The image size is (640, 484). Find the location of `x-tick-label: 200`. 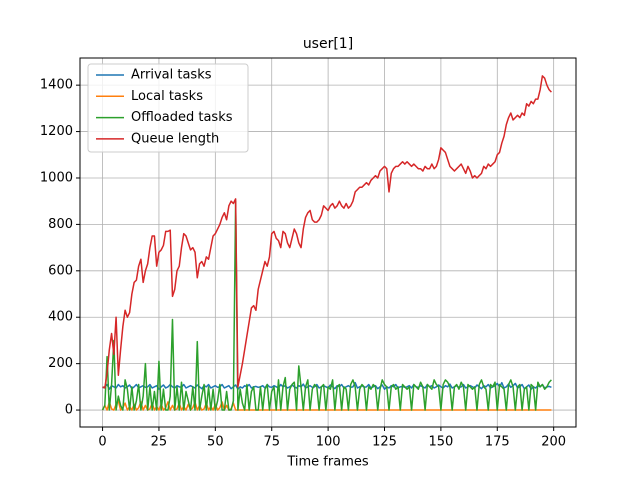

x-tick-label: 200 is located at coordinates (553, 442).